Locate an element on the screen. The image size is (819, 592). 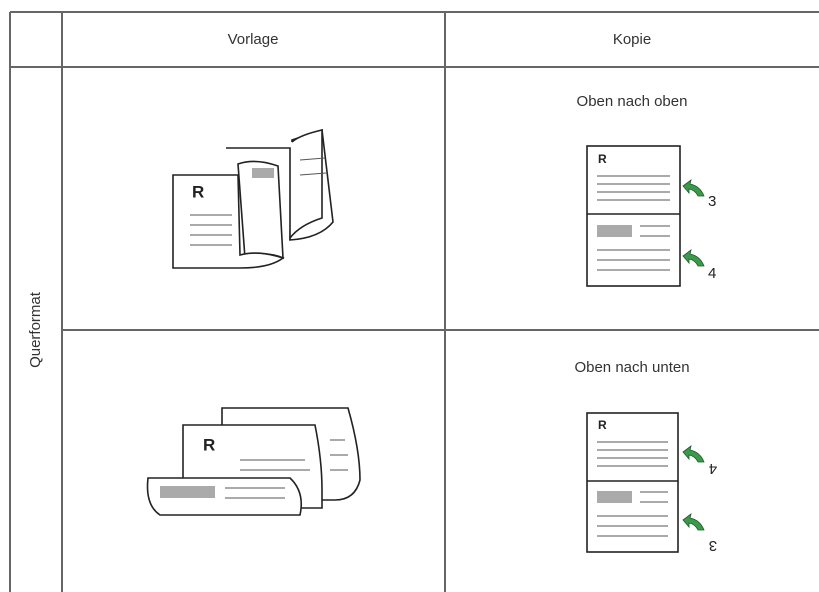
copy-caption: Oben nach oben is located at coordinates (632, 101).